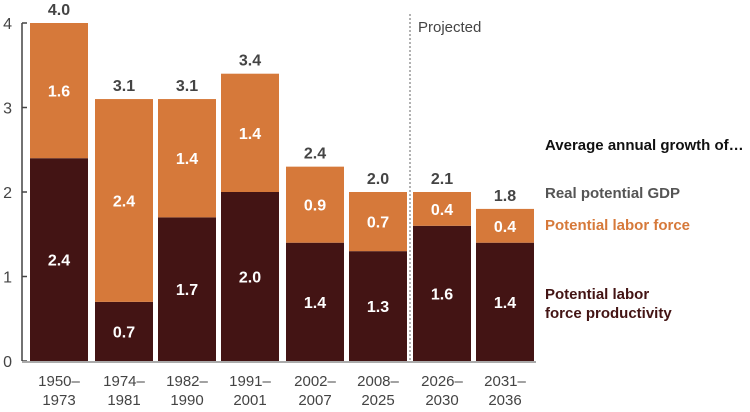  I want to click on x-tick-label: 1990, so click(186, 400).